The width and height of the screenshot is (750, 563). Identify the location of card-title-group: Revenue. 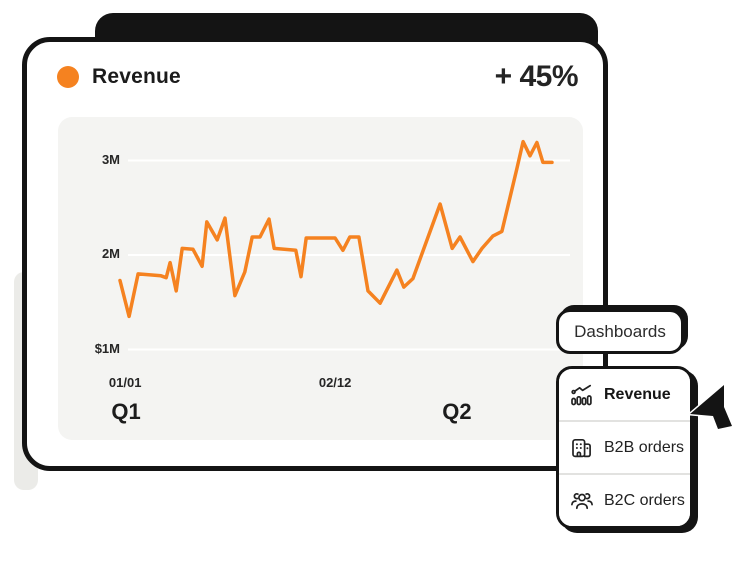
(119, 77).